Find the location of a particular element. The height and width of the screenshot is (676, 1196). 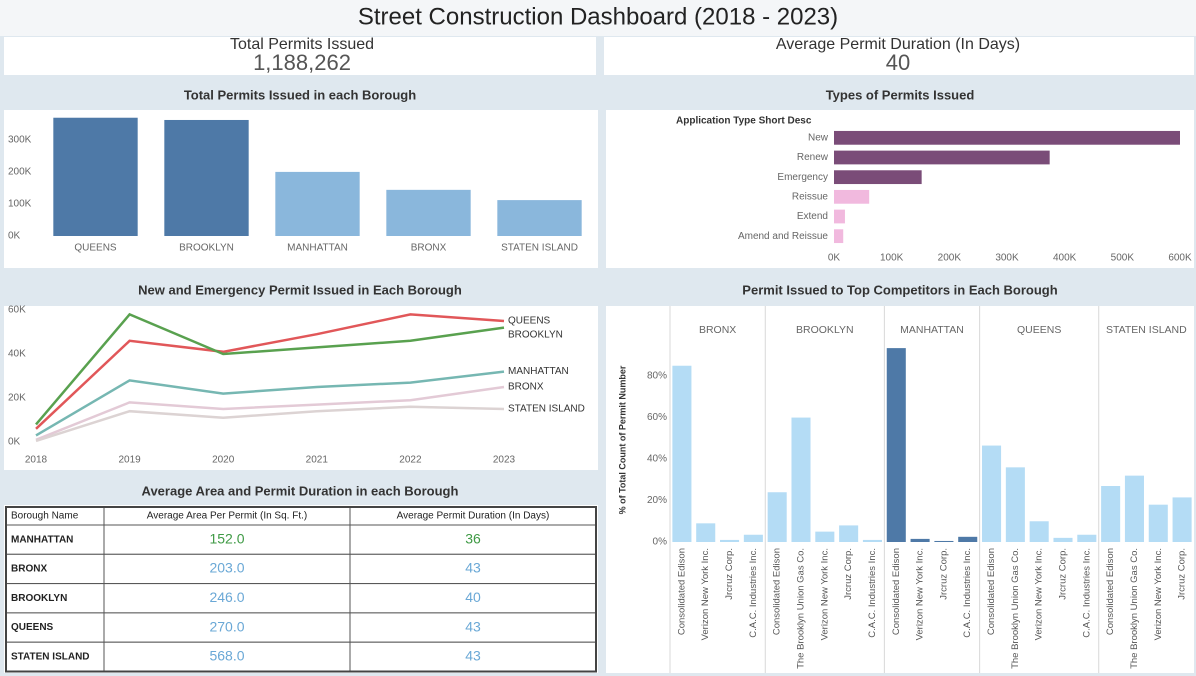

y-tick-label: 200K is located at coordinates (20, 172).